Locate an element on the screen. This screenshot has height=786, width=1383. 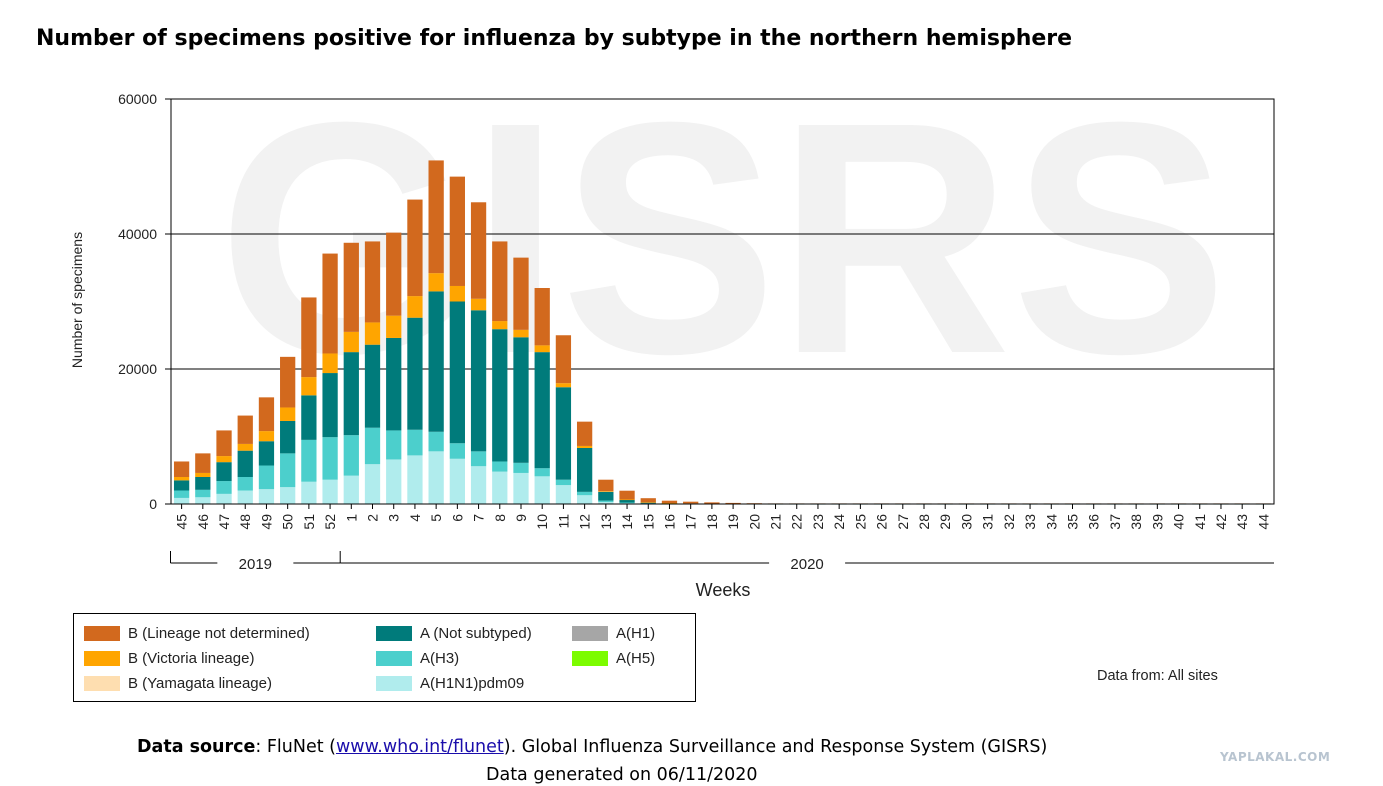
year-label: 2020 is located at coordinates (806, 564).